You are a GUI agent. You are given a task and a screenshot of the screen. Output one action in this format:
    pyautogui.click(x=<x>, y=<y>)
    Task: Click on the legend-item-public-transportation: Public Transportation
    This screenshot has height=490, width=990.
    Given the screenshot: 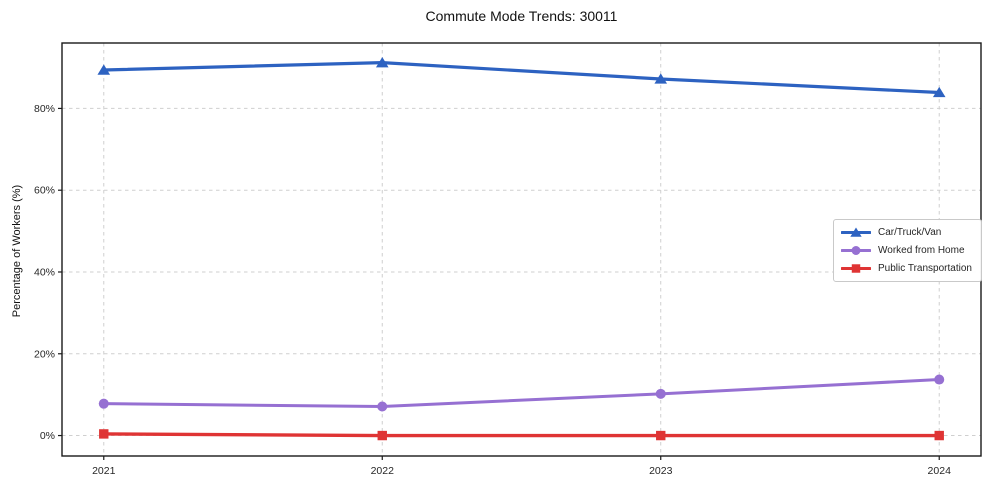 What is the action you would take?
    pyautogui.click(x=906, y=268)
    